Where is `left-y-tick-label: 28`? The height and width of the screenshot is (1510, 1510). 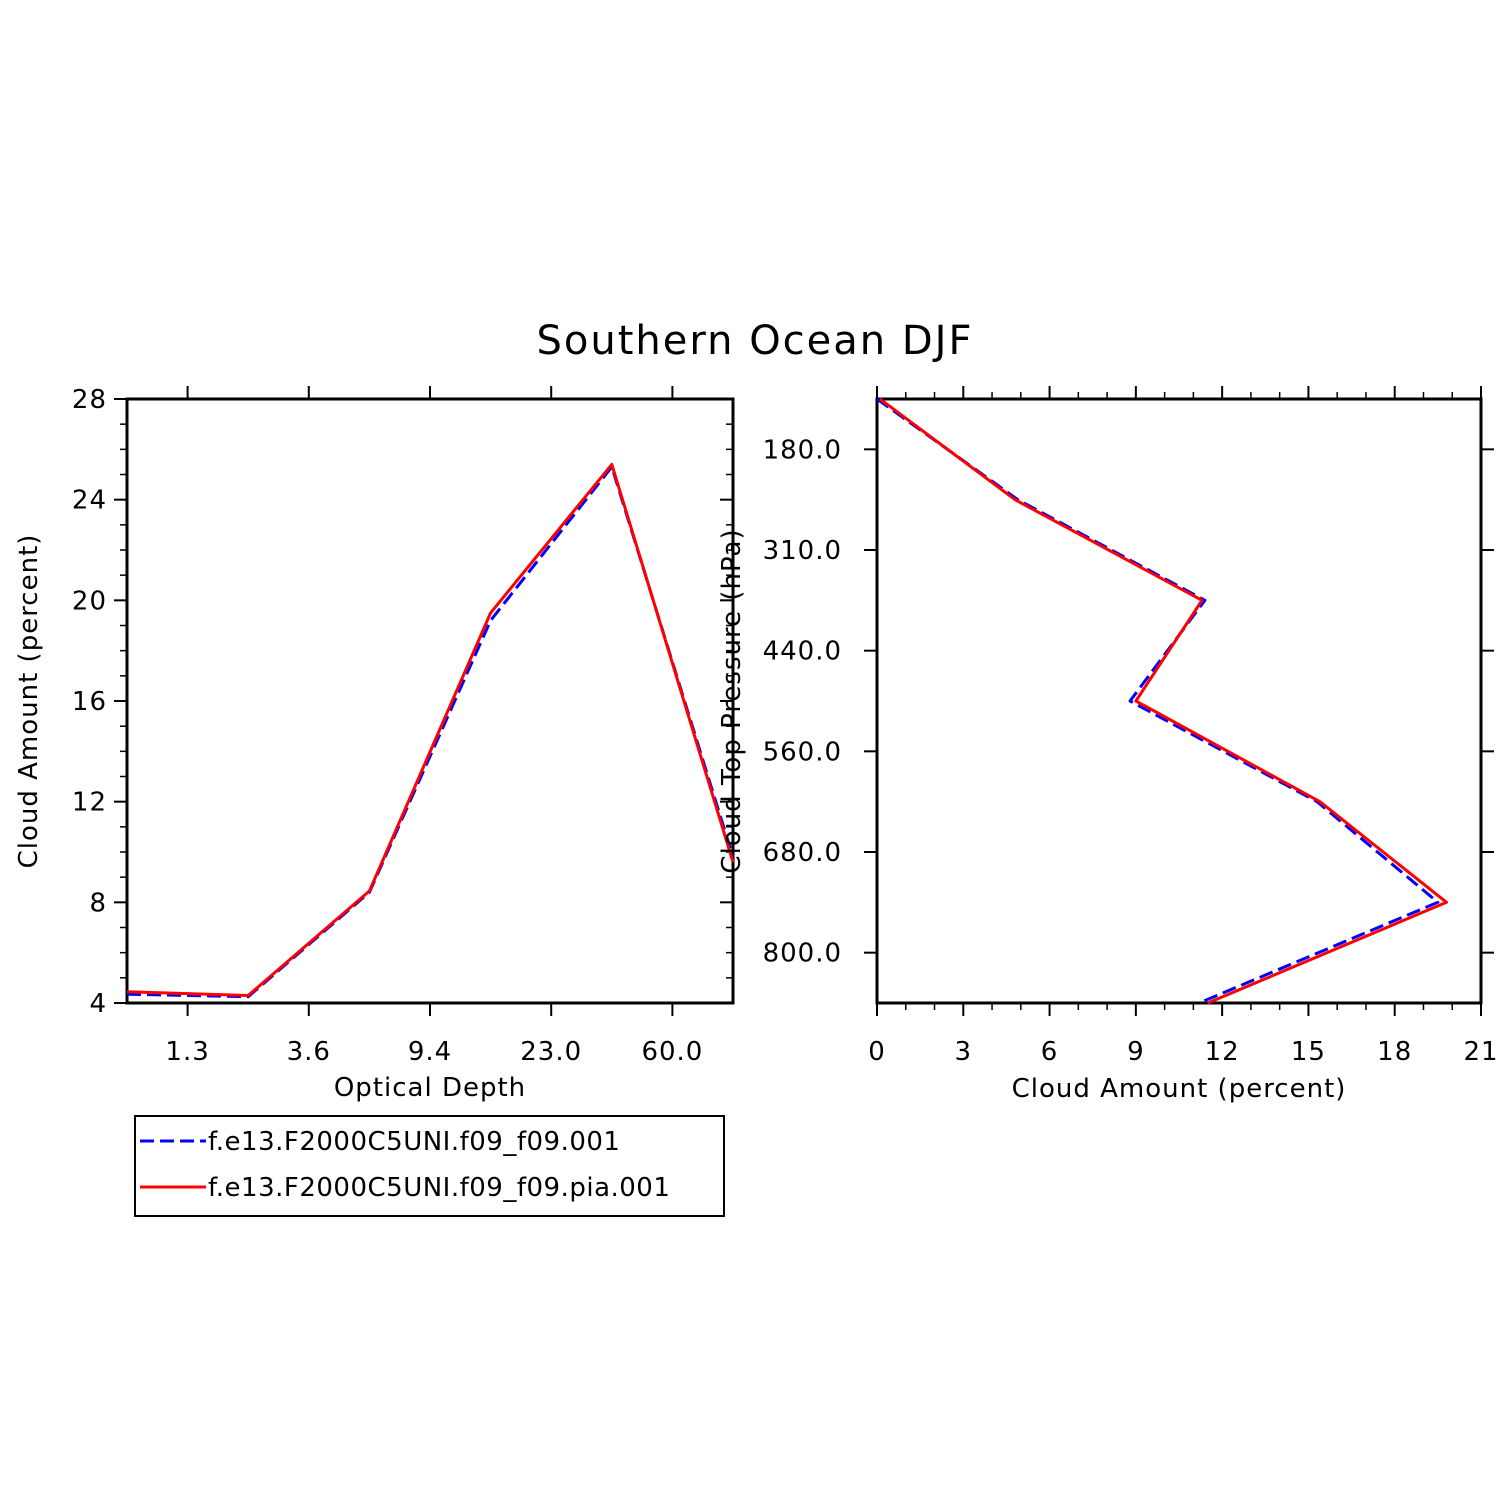
left-y-tick-label: 28 is located at coordinates (89, 400).